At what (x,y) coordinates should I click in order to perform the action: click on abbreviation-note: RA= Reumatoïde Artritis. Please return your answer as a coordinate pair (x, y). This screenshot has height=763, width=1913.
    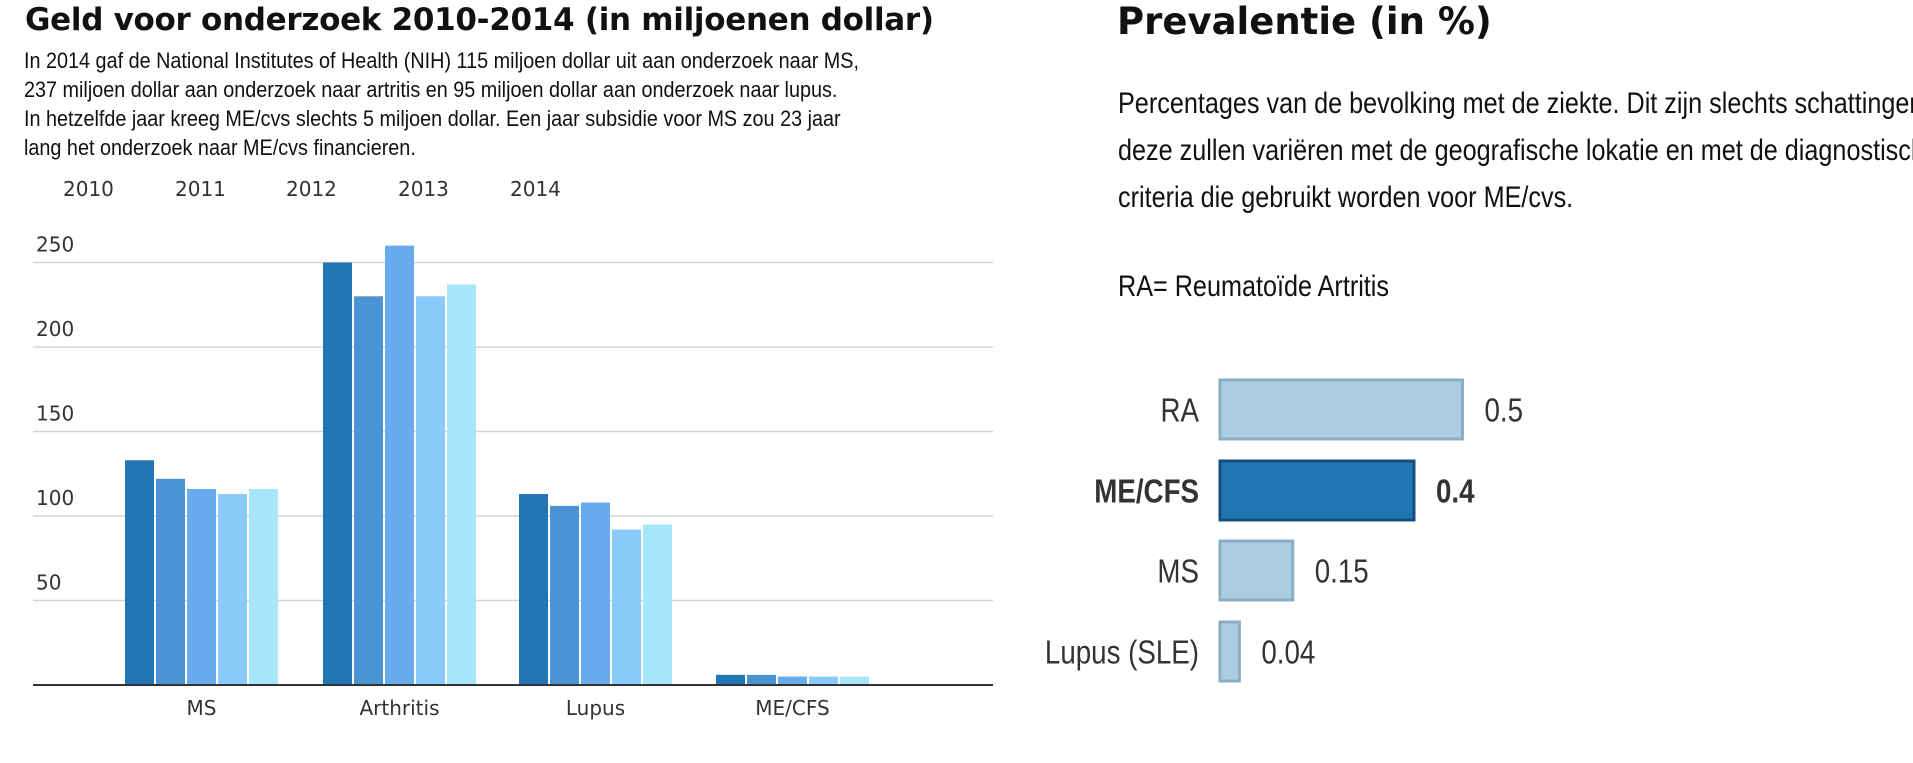
    Looking at the image, I should click on (1254, 286).